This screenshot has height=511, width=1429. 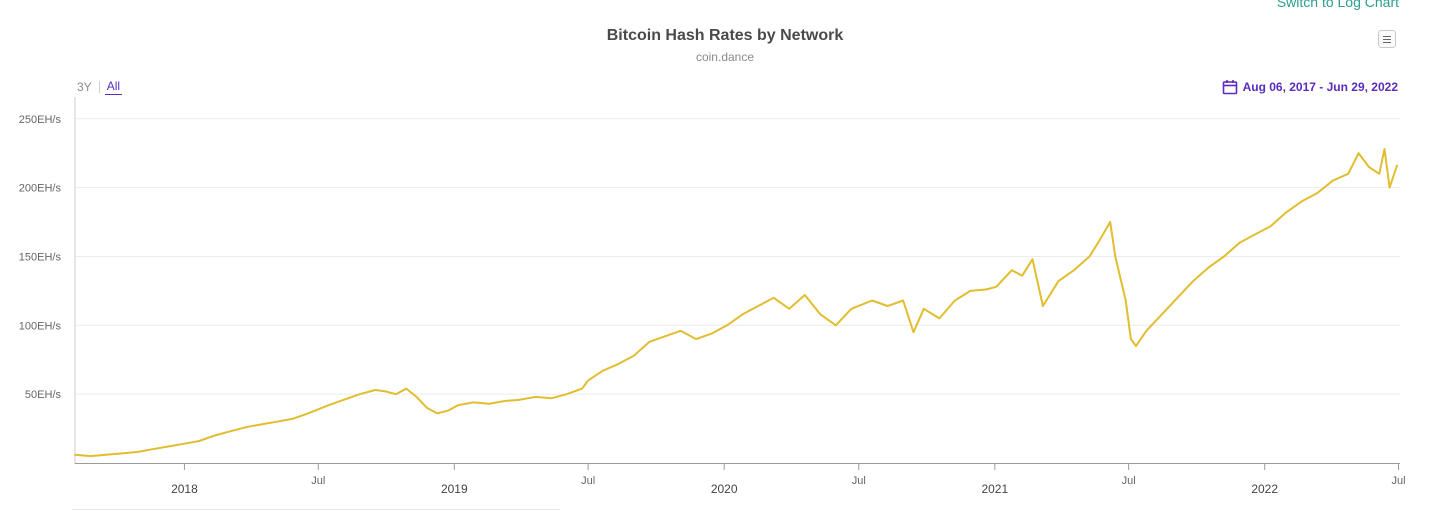 What do you see at coordinates (184, 489) in the screenshot?
I see `x-tick-label: 2018` at bounding box center [184, 489].